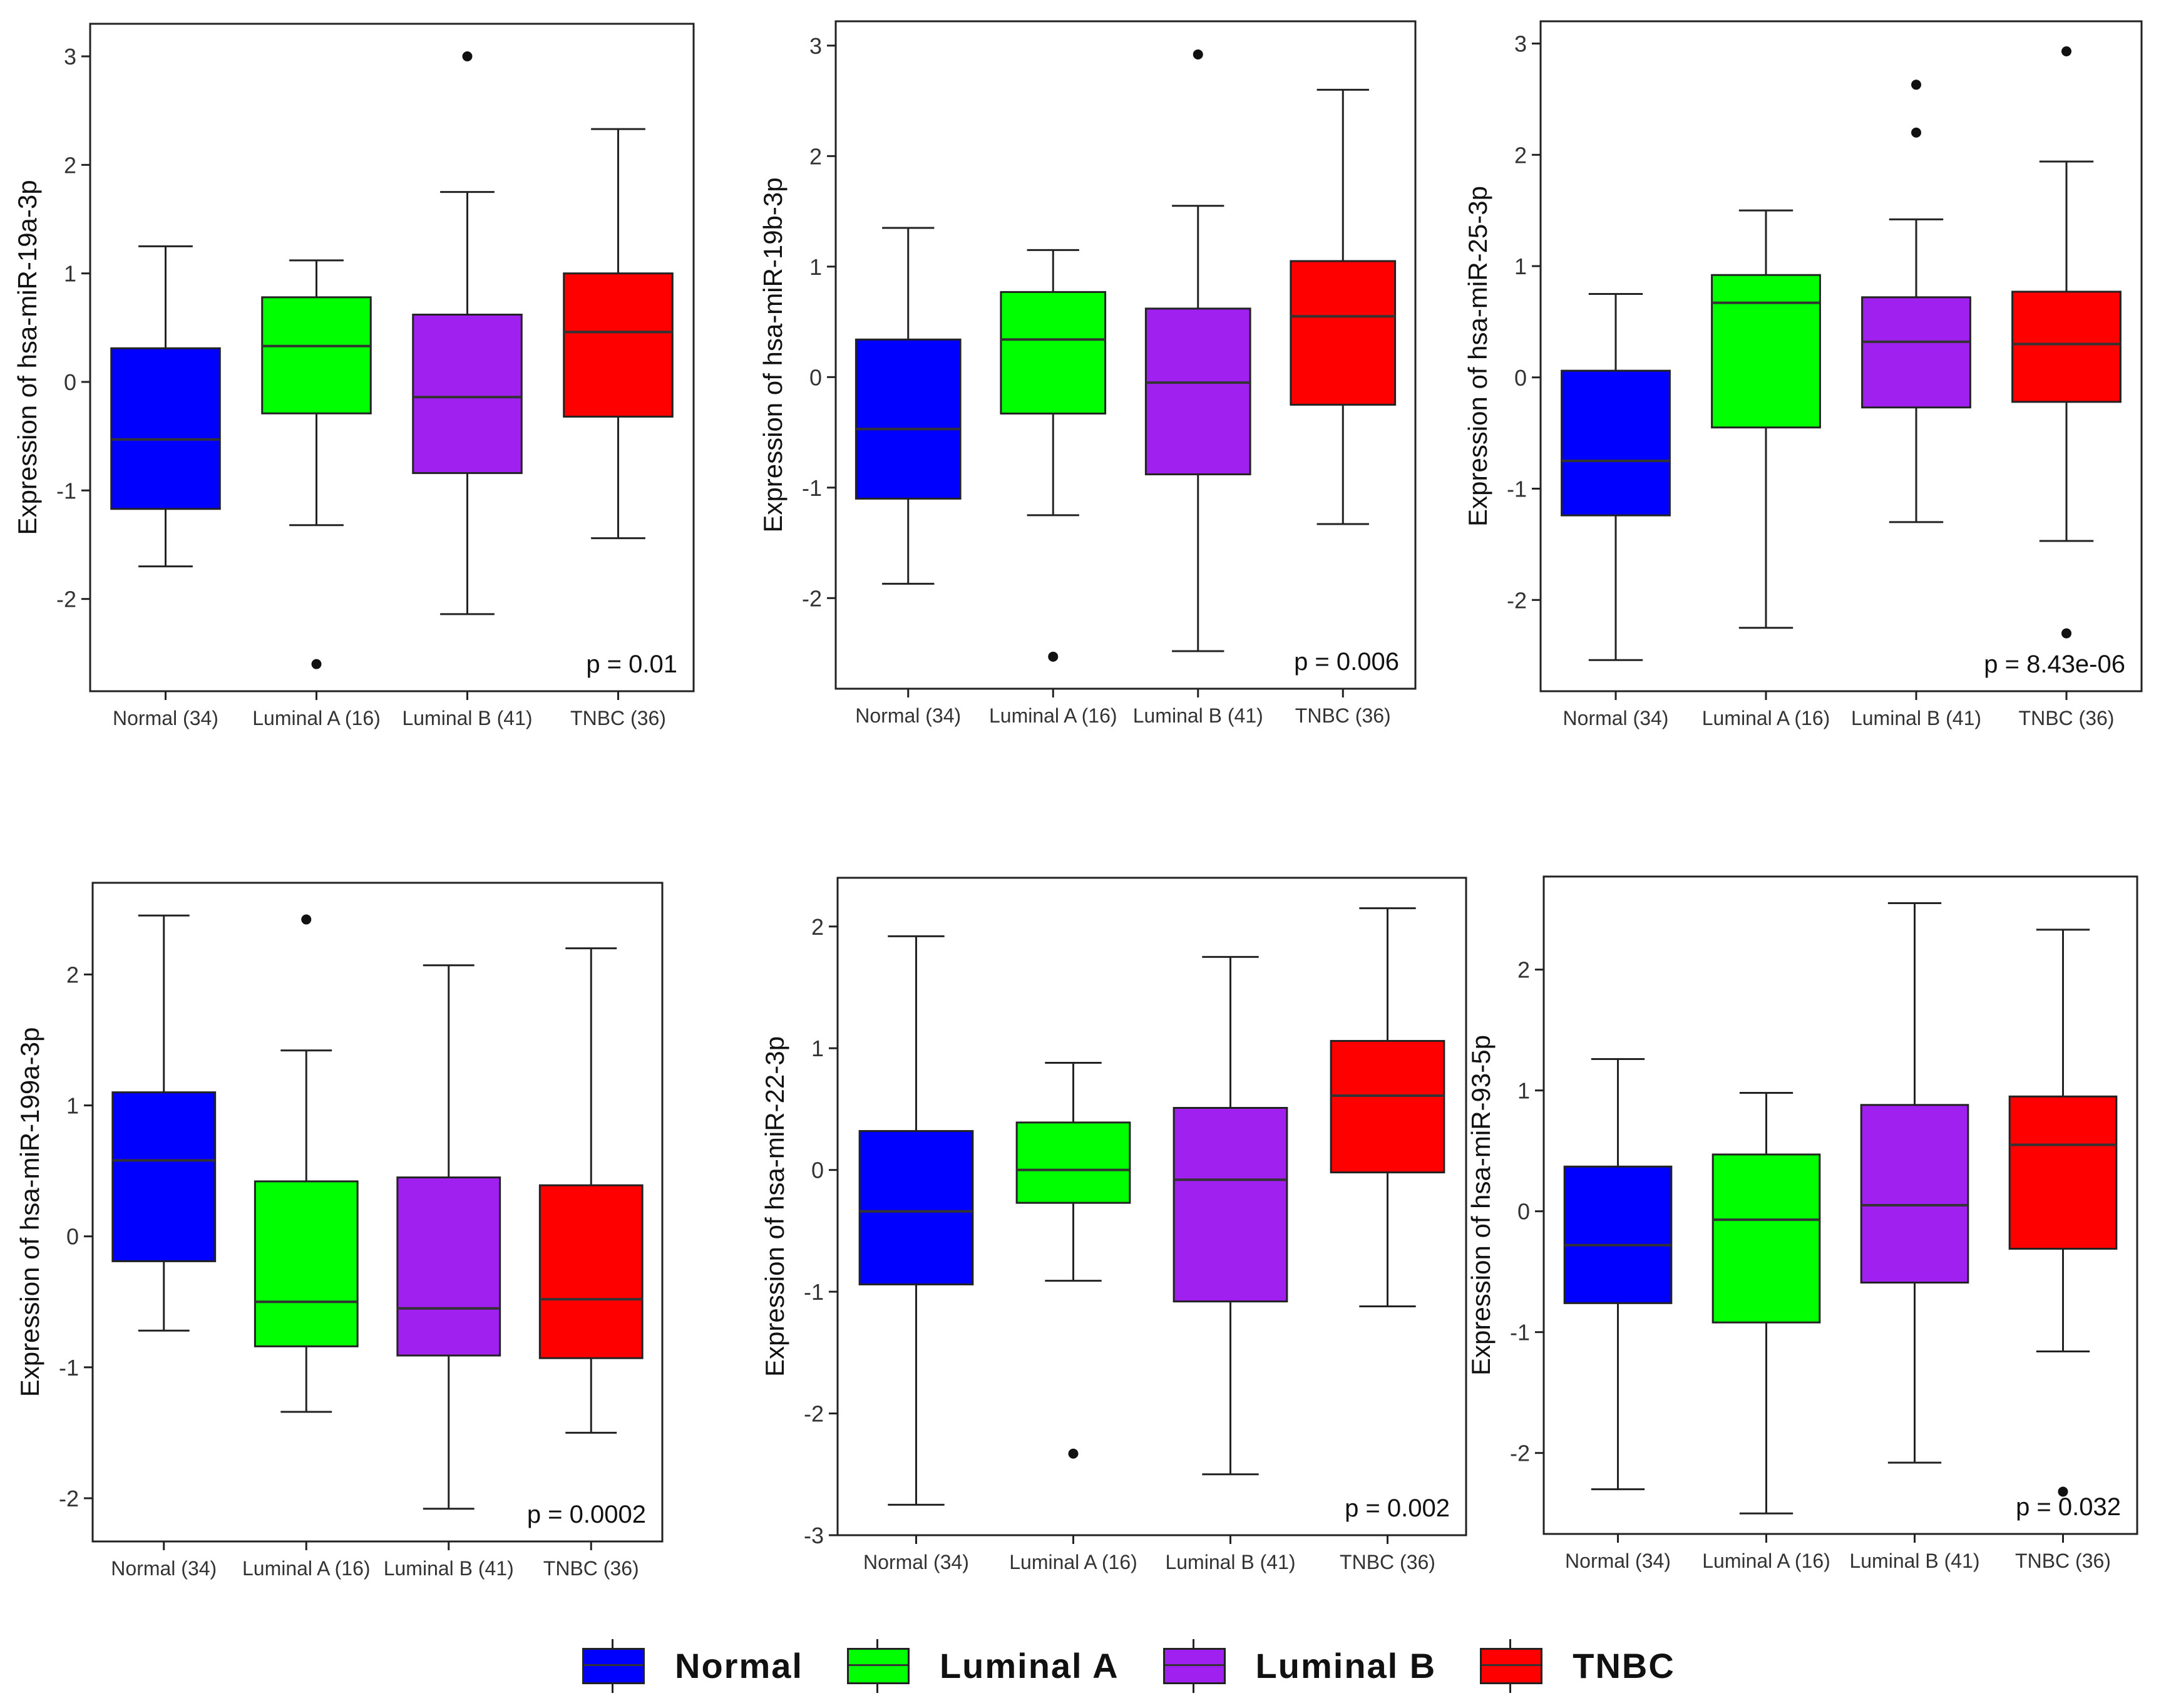  What do you see at coordinates (2054, 665) in the screenshot?
I see `p-value: p = 8.43e-06` at bounding box center [2054, 665].